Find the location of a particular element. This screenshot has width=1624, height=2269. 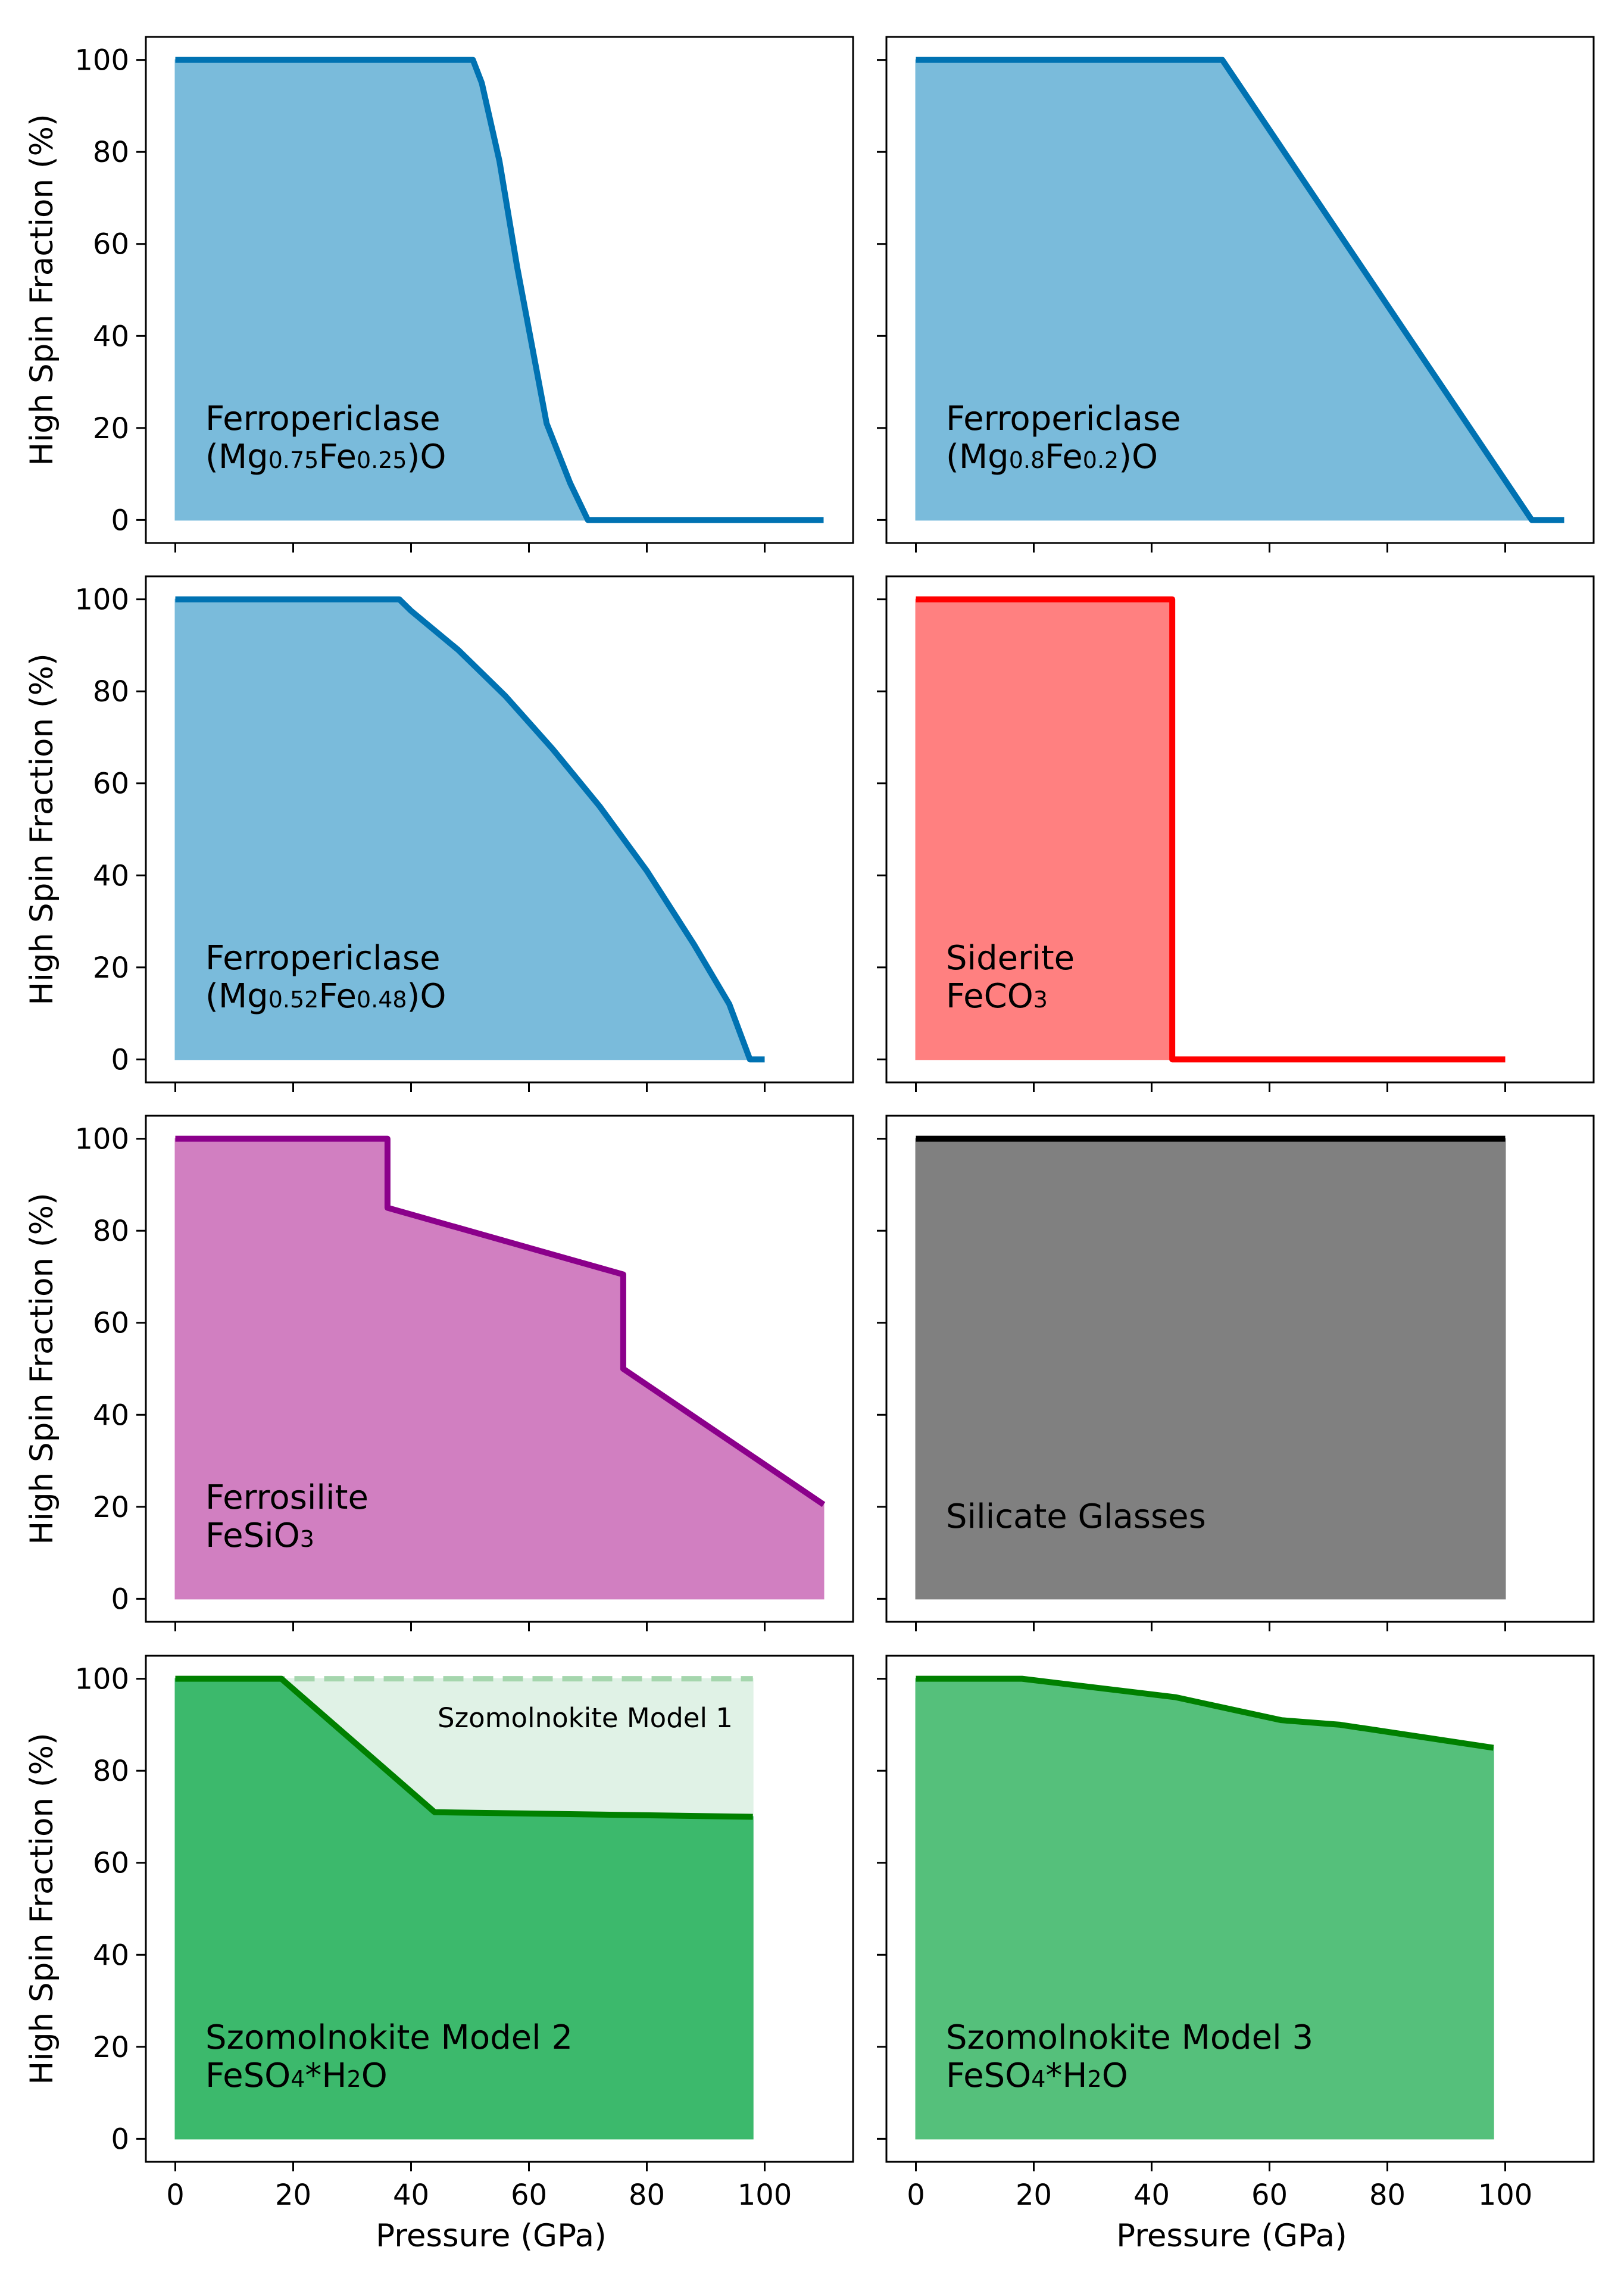

panel-row1-right: Ferropericlase(Mg0.8Fe0.2)O is located at coordinates (1236, 294).